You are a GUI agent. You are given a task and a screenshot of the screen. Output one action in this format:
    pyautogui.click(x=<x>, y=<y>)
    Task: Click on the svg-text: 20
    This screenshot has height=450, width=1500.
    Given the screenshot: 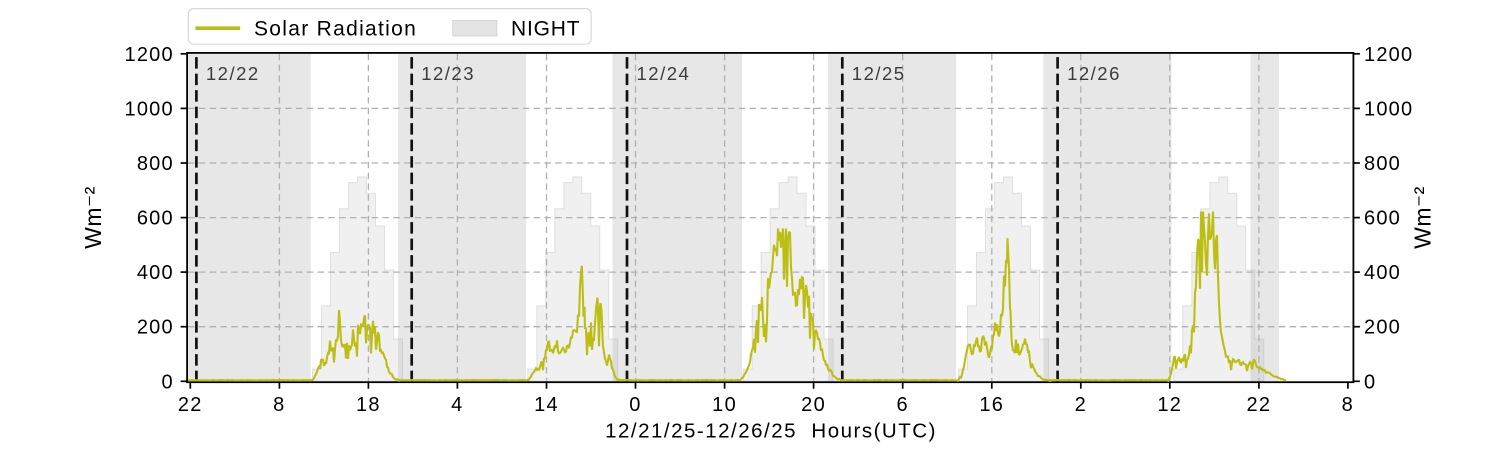 What is the action you would take?
    pyautogui.click(x=813, y=405)
    